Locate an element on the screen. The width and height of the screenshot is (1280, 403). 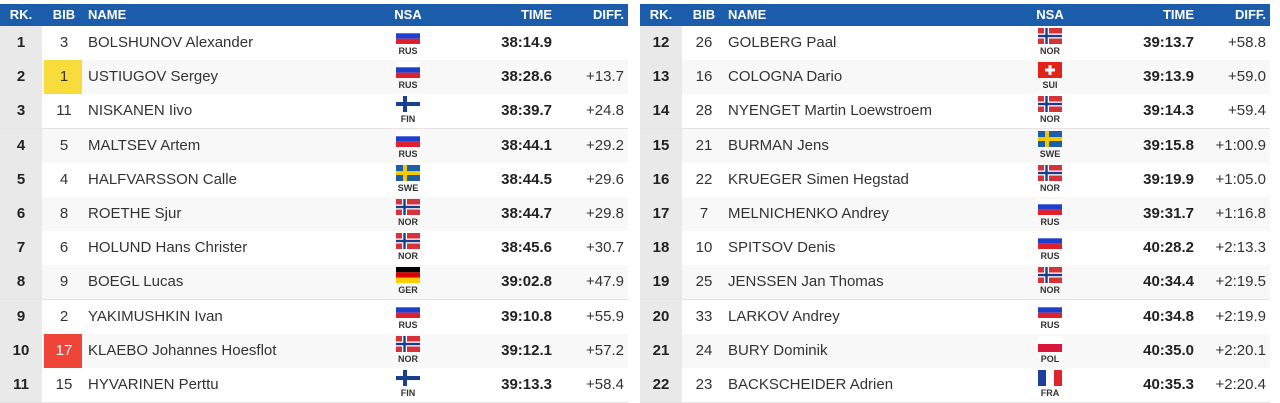
table-row: 22 23 BACKSCHEIDER Adrien FRA 40:35.3 +2:20.4 is located at coordinates (955, 385).